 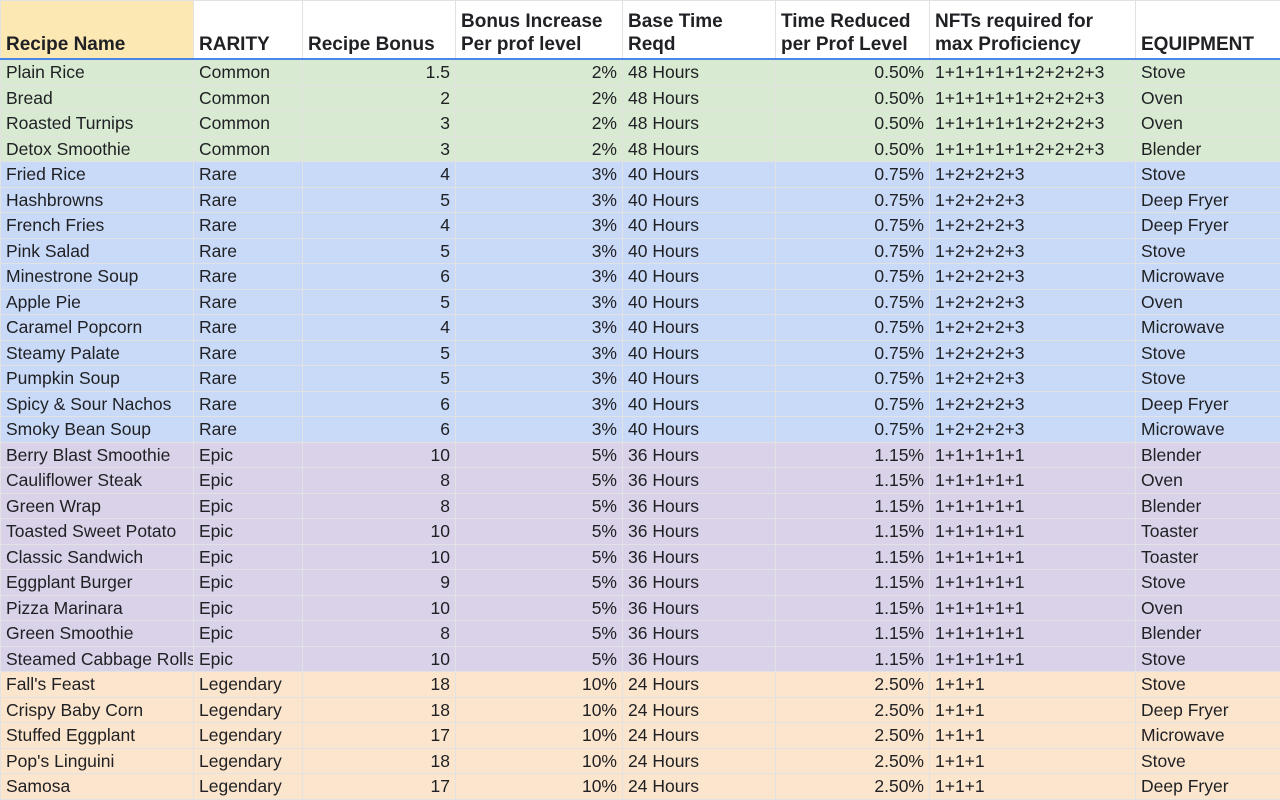 What do you see at coordinates (97, 634) in the screenshot?
I see `cell-recipe-name: Green Smoothie` at bounding box center [97, 634].